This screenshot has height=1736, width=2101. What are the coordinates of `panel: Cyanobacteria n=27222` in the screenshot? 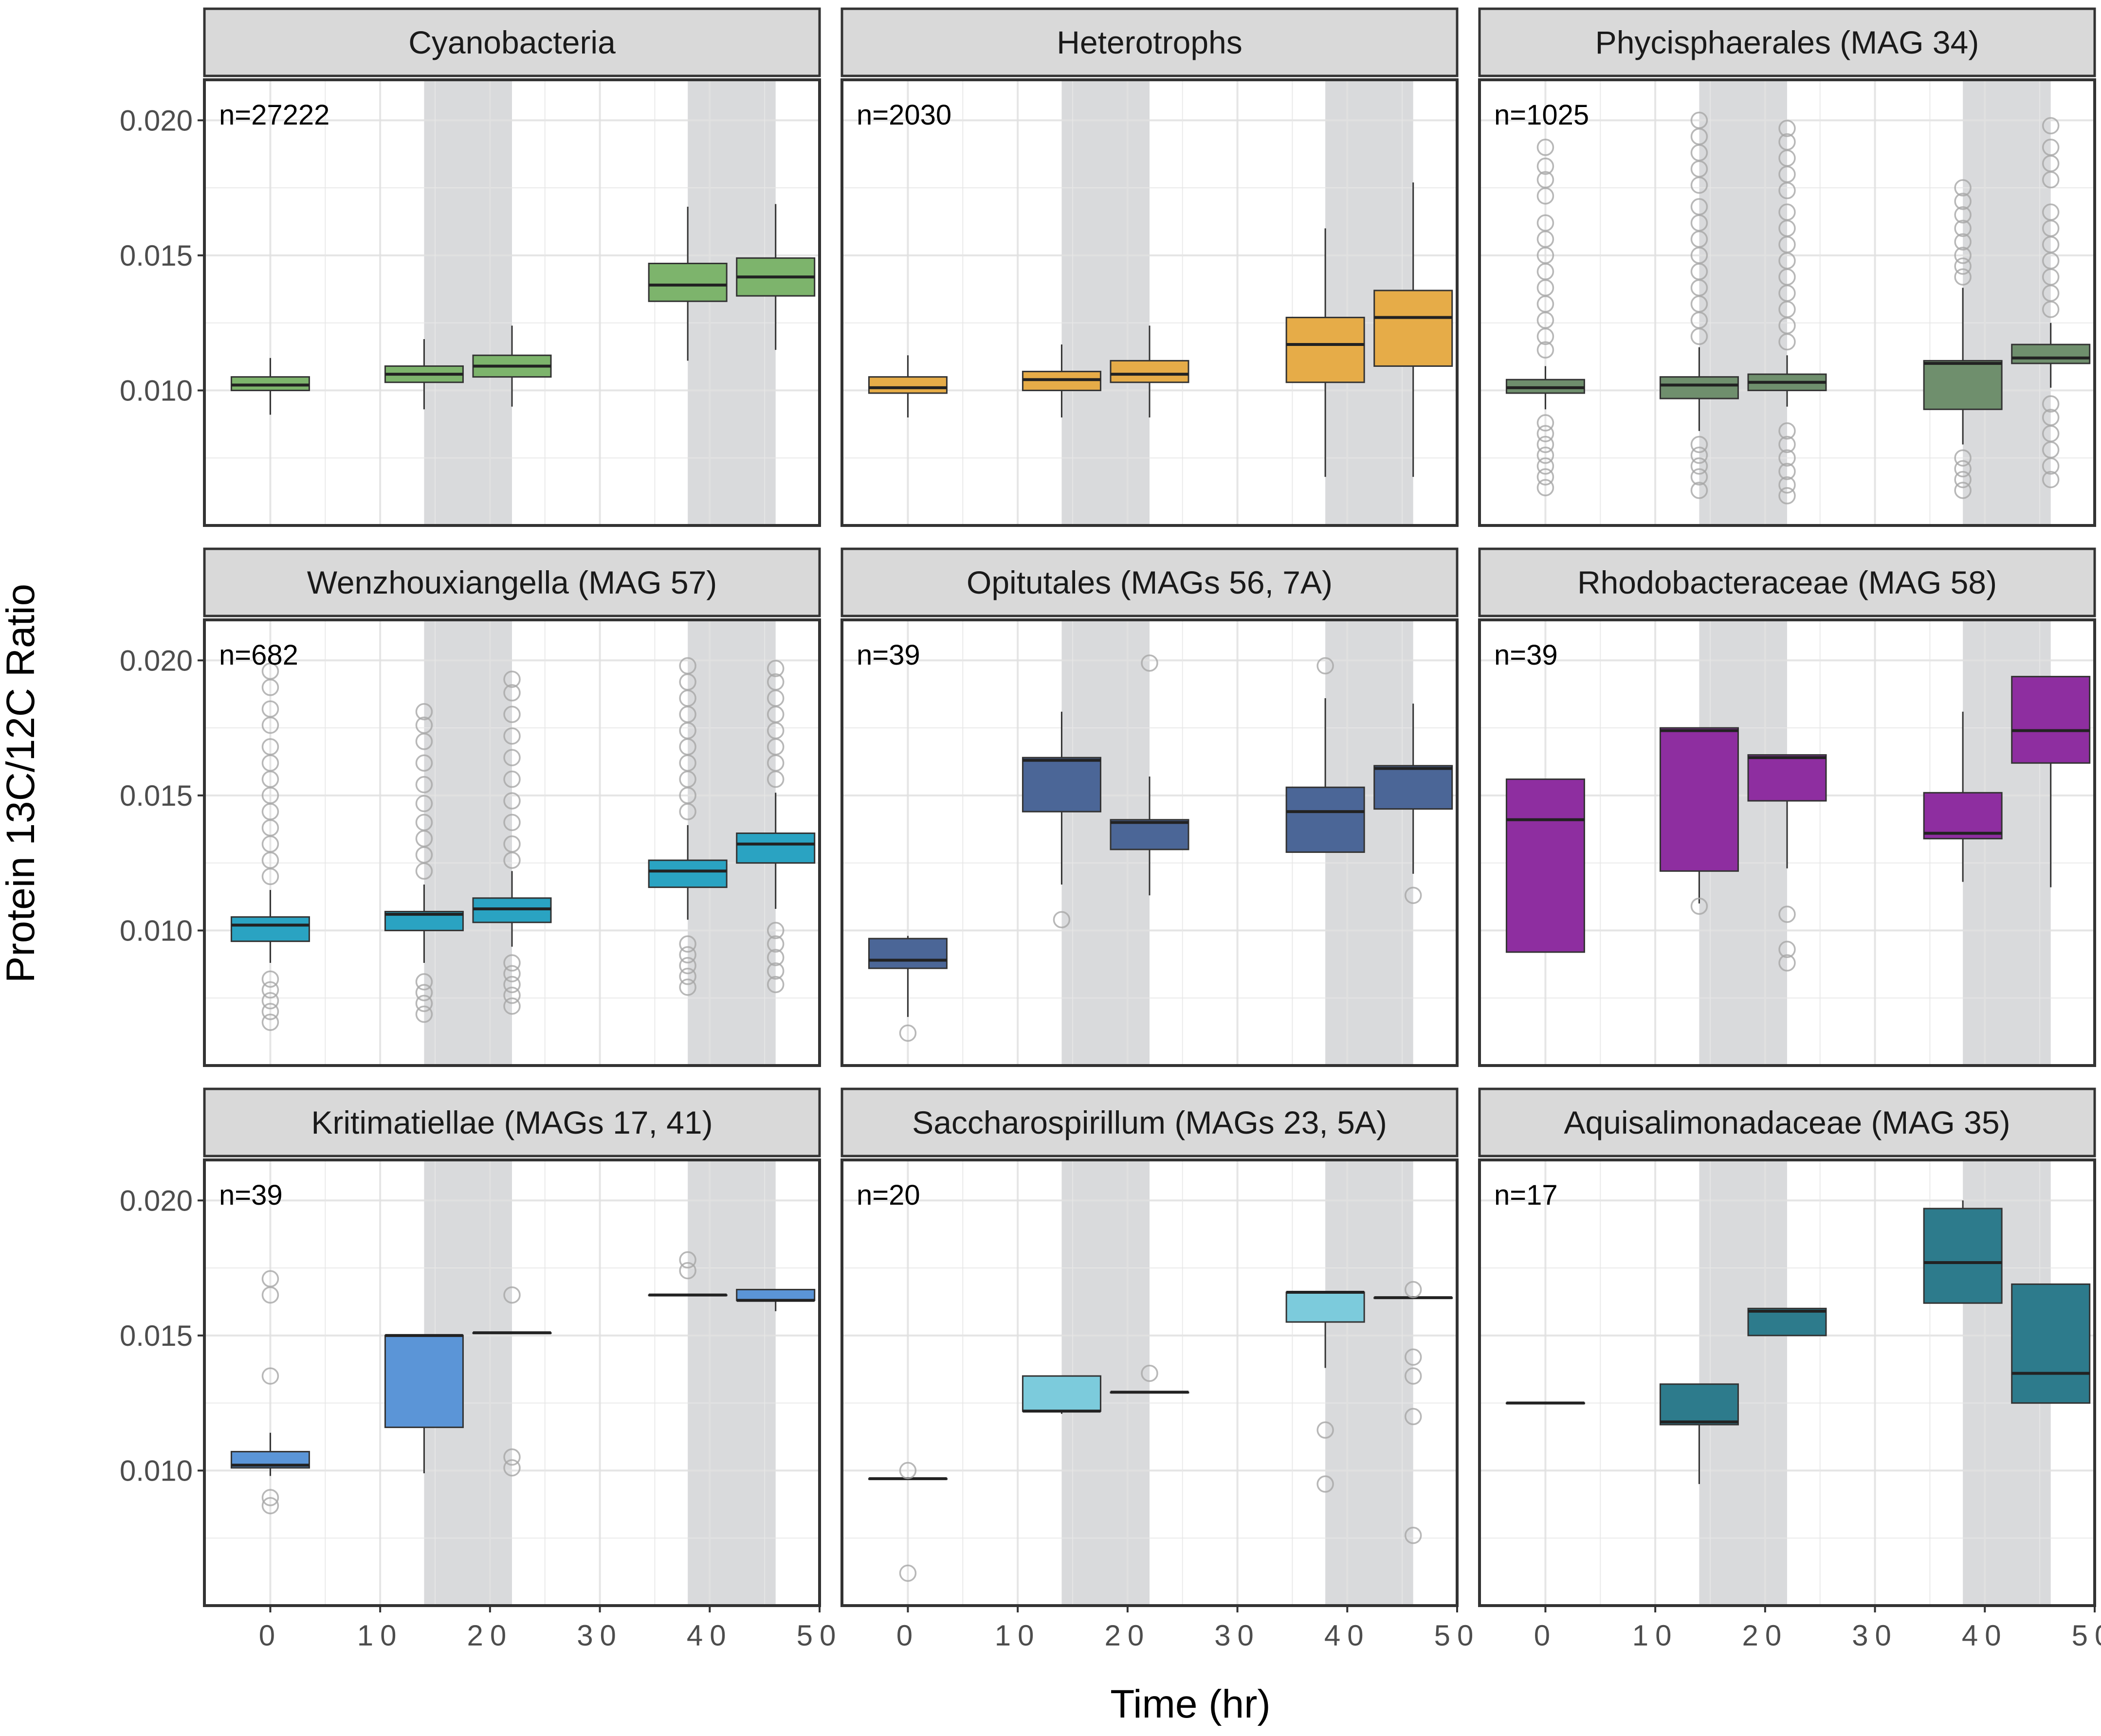 It's located at (512, 267).